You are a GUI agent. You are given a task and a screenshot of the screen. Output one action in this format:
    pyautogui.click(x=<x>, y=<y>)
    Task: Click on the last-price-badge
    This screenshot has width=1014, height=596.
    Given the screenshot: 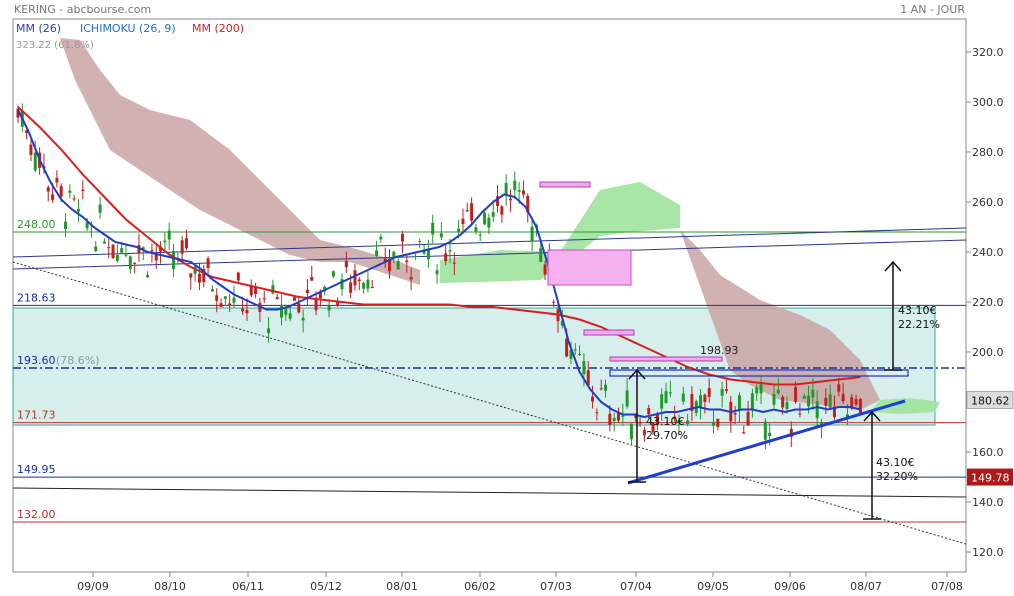 What is the action you would take?
    pyautogui.click(x=990, y=399)
    